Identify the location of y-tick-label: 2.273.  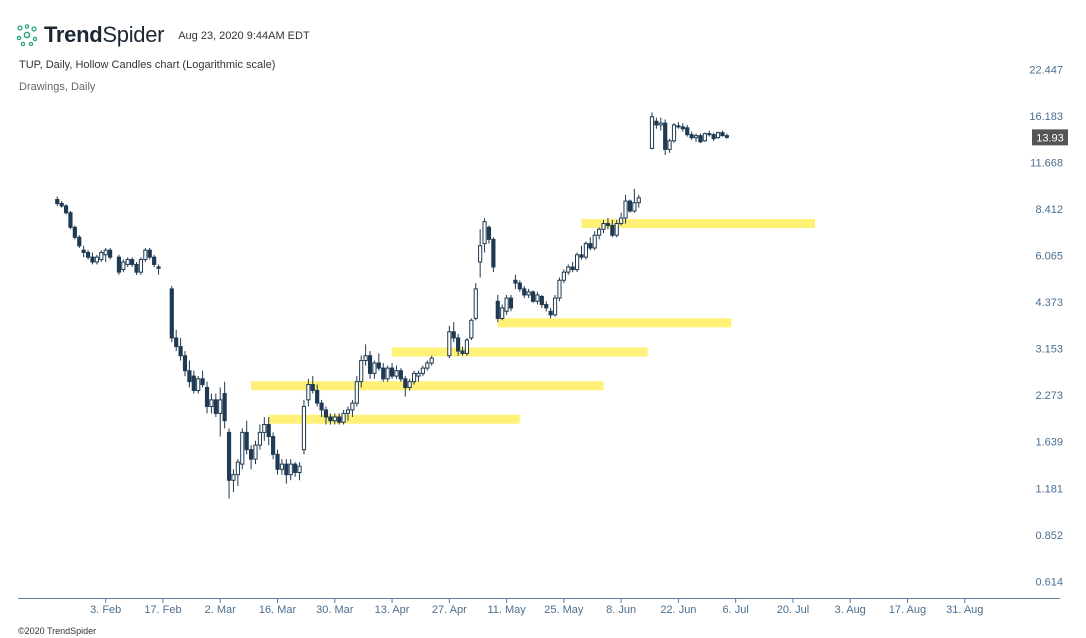
(1049, 396).